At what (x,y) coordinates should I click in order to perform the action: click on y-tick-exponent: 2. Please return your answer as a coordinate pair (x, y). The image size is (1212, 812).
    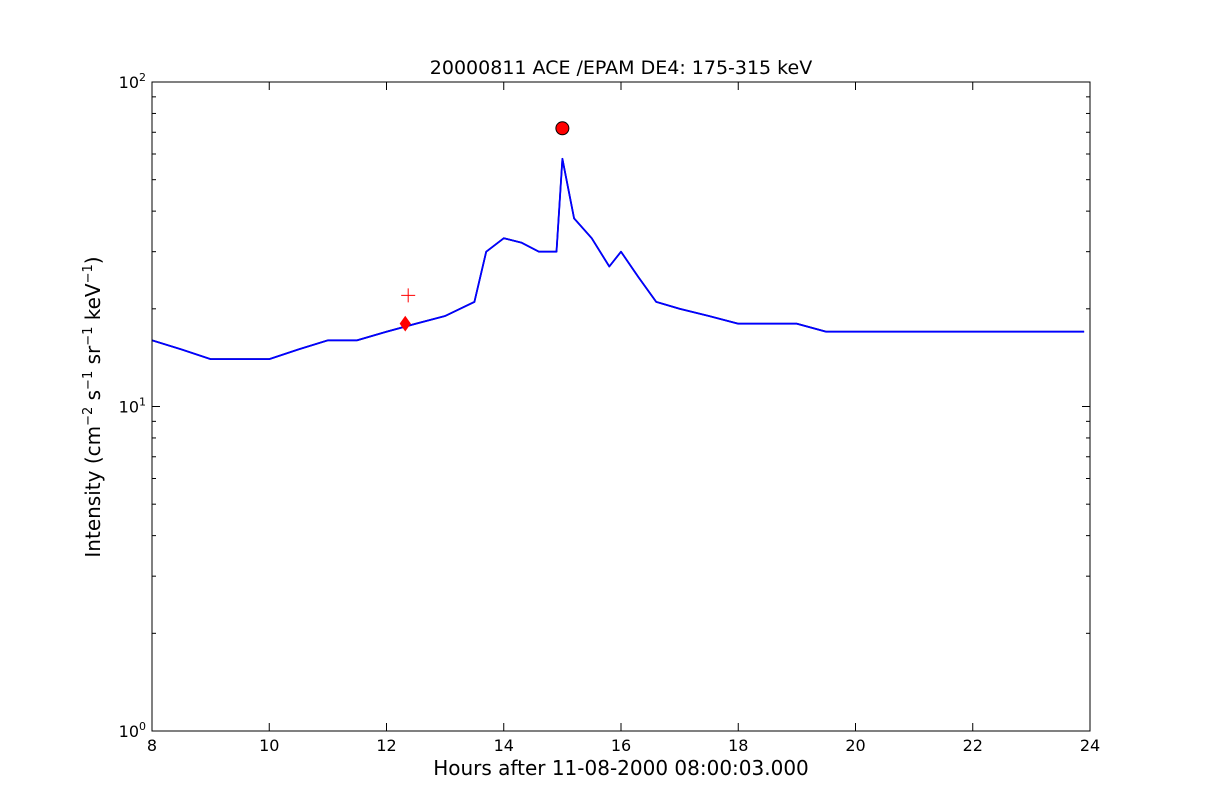
    Looking at the image, I should click on (142, 77).